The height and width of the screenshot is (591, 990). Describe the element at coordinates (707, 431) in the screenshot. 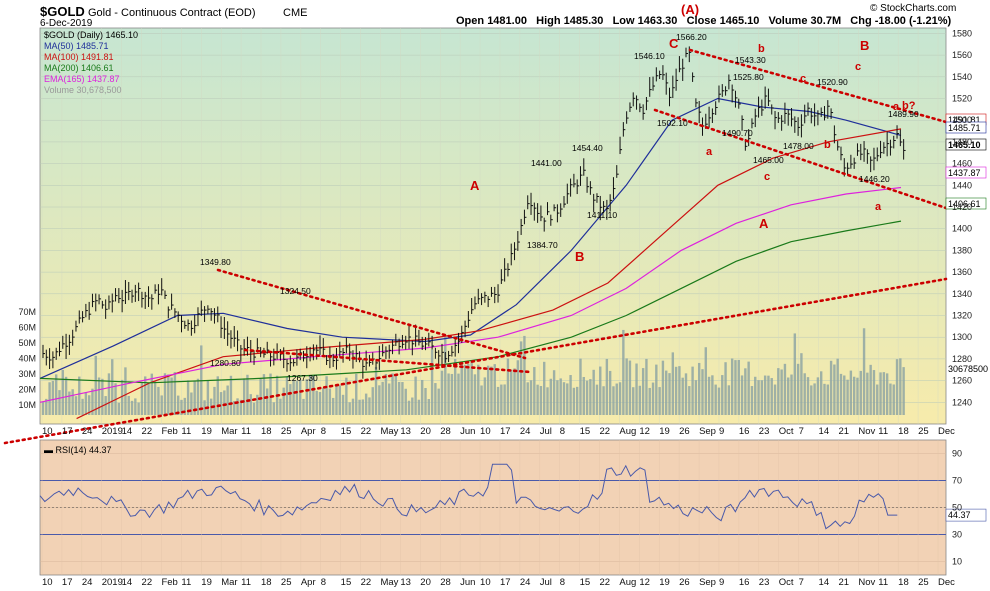

I see `x-tick-label: Sep` at that location.